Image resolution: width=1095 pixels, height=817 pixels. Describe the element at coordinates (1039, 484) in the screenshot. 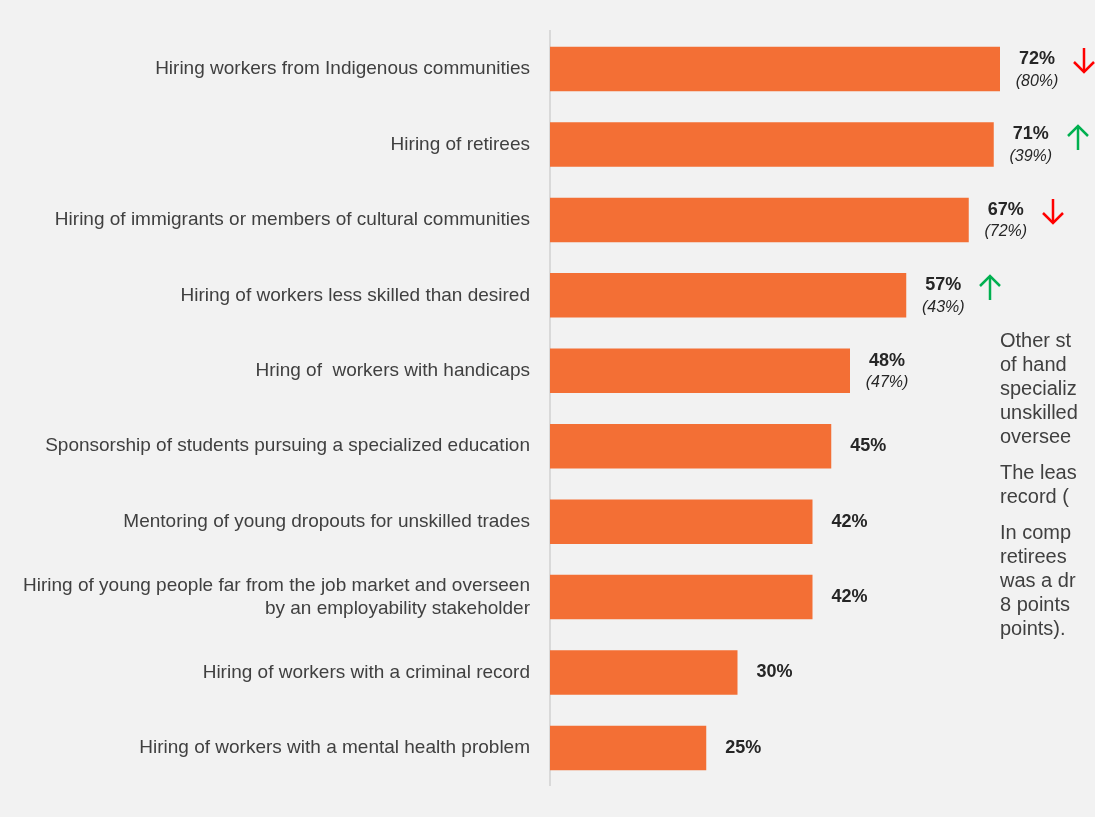

I see `annotation: The leas record (` at that location.